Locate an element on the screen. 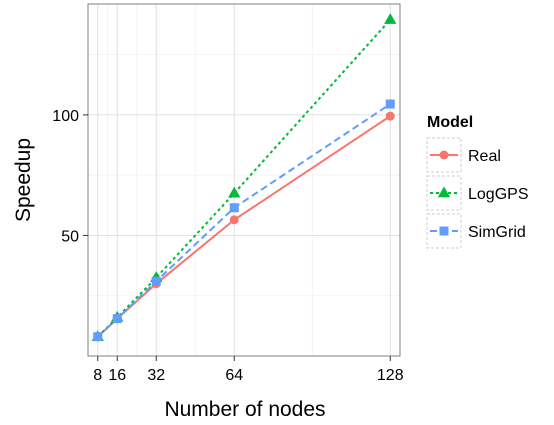  x-tick-label: 32 is located at coordinates (156, 375).